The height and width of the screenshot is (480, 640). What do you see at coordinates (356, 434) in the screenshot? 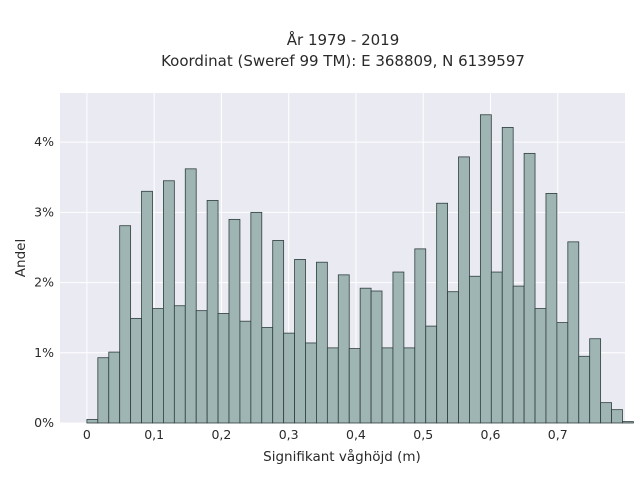
I see `x-tick-label: 0,4` at bounding box center [356, 434].